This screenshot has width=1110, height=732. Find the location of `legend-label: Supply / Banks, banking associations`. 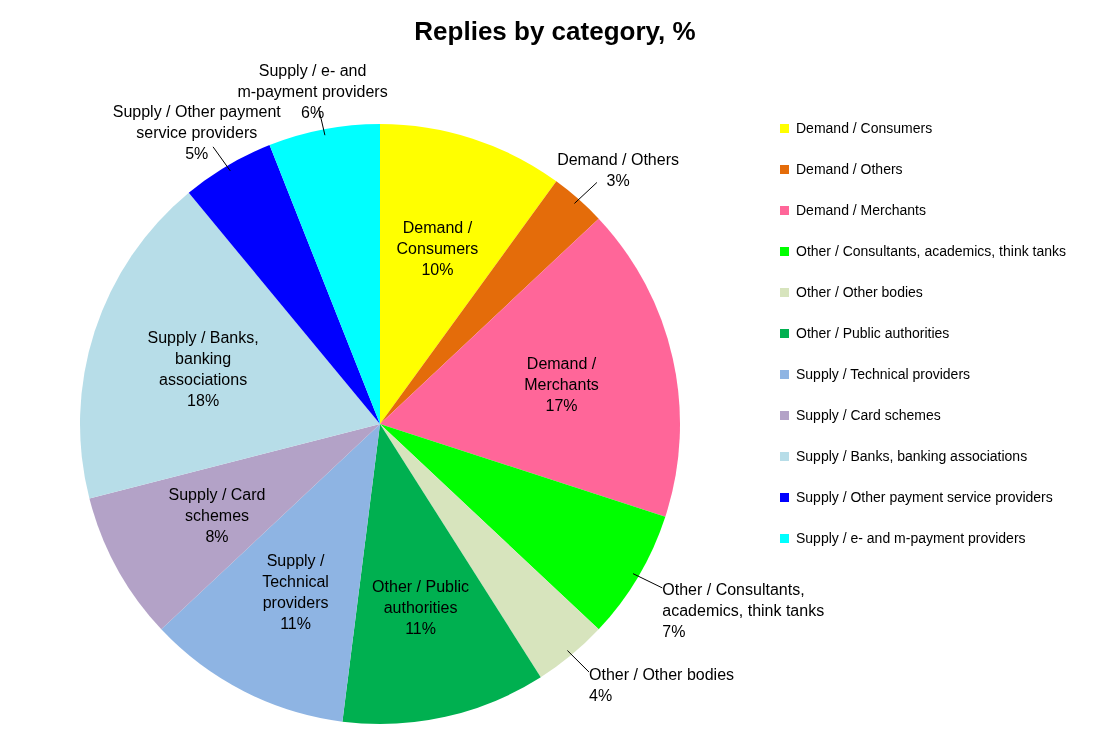

legend-label: Supply / Banks, banking associations is located at coordinates (912, 456).